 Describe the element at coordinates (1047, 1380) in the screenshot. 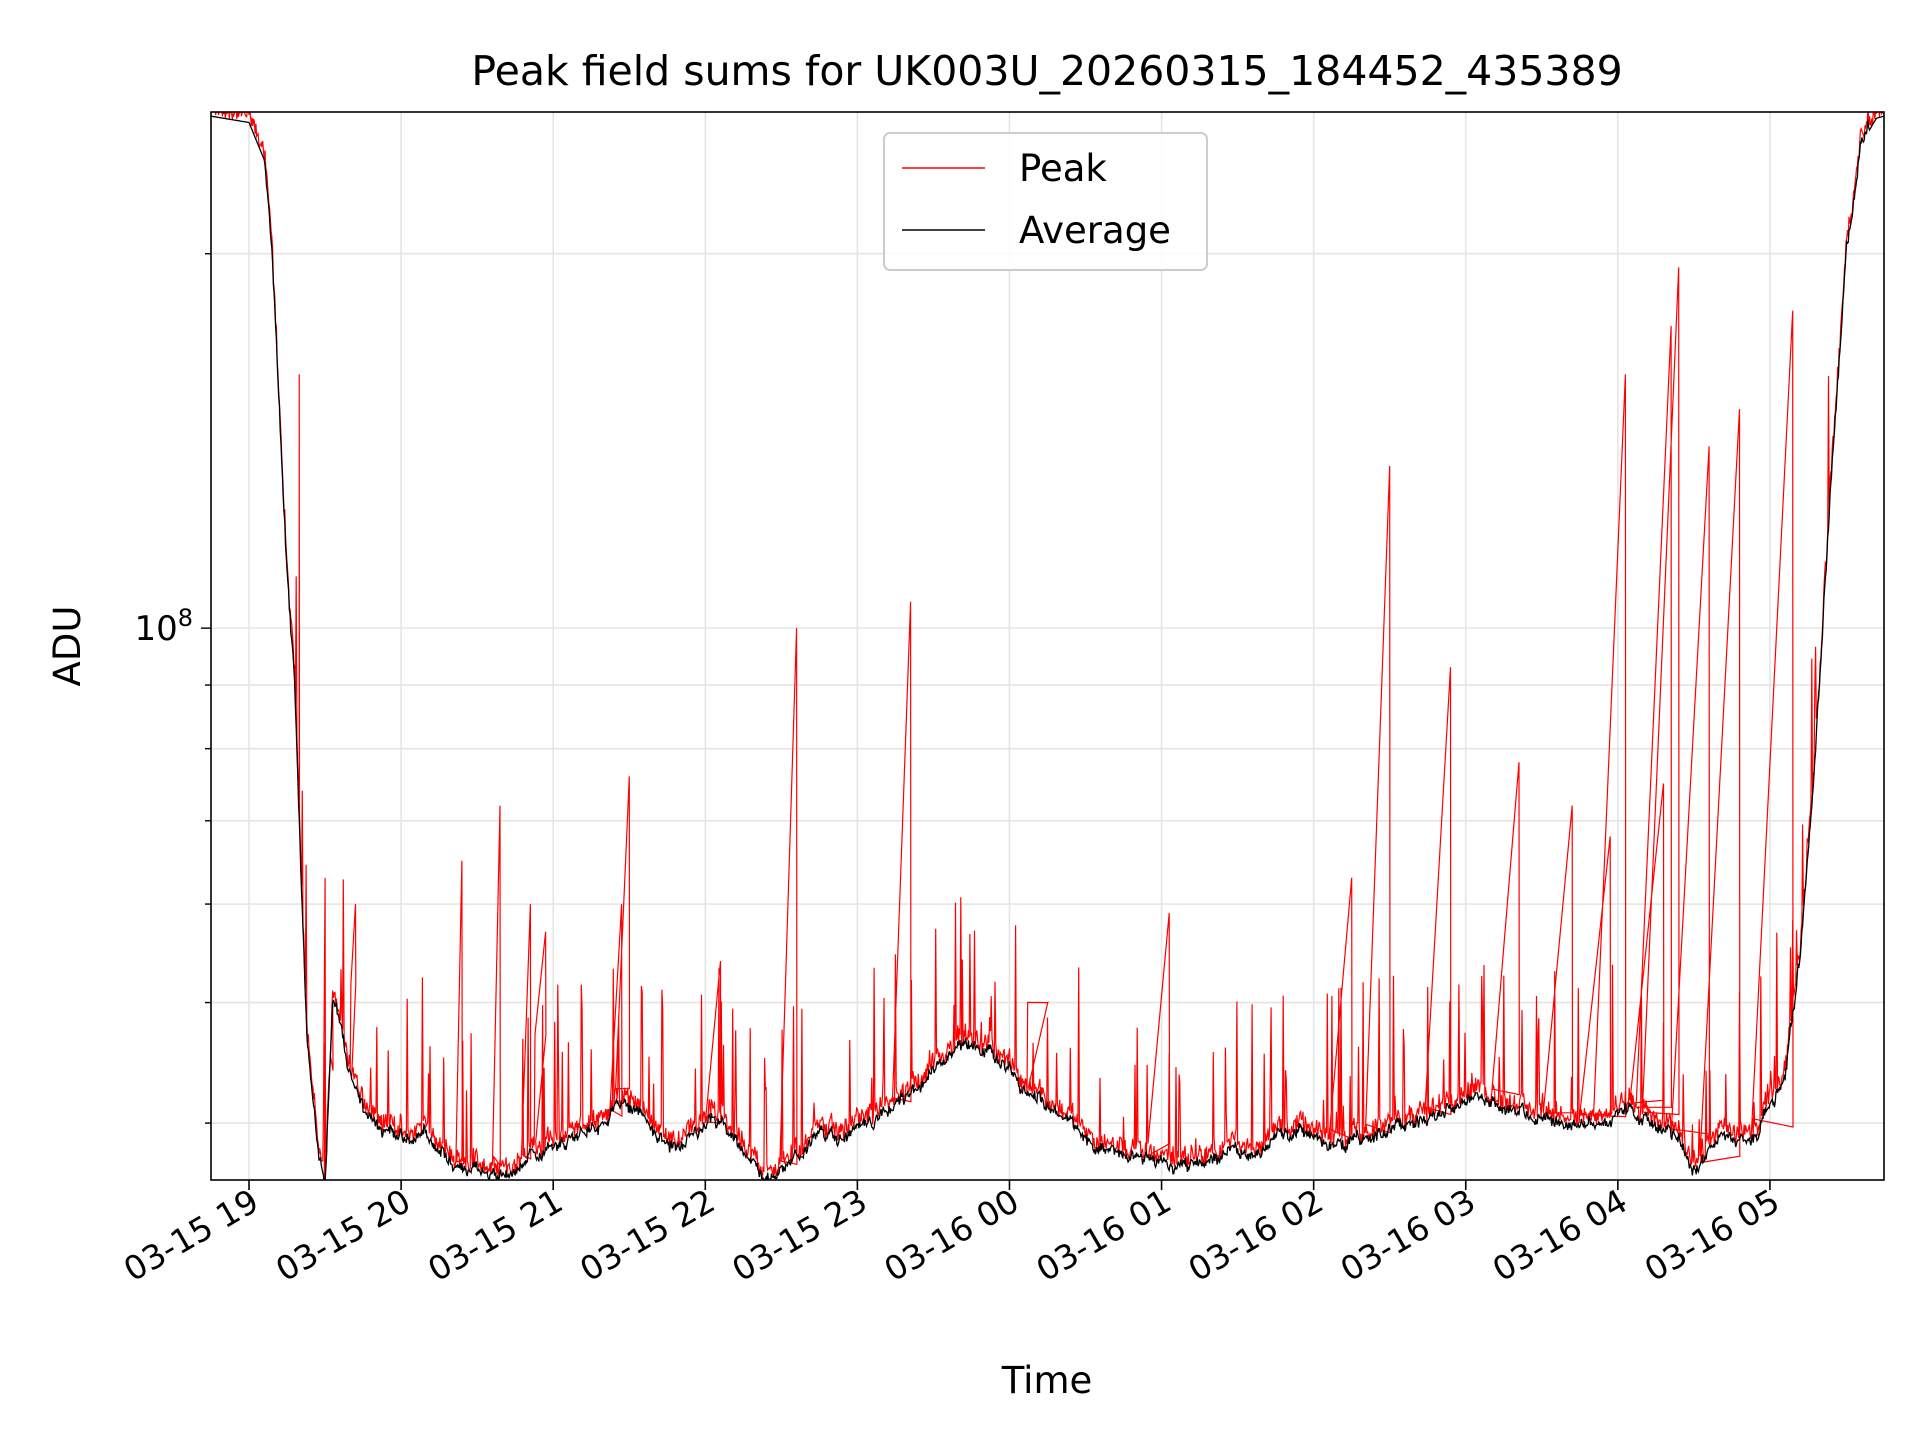

I see `x-axis-label: Time` at that location.